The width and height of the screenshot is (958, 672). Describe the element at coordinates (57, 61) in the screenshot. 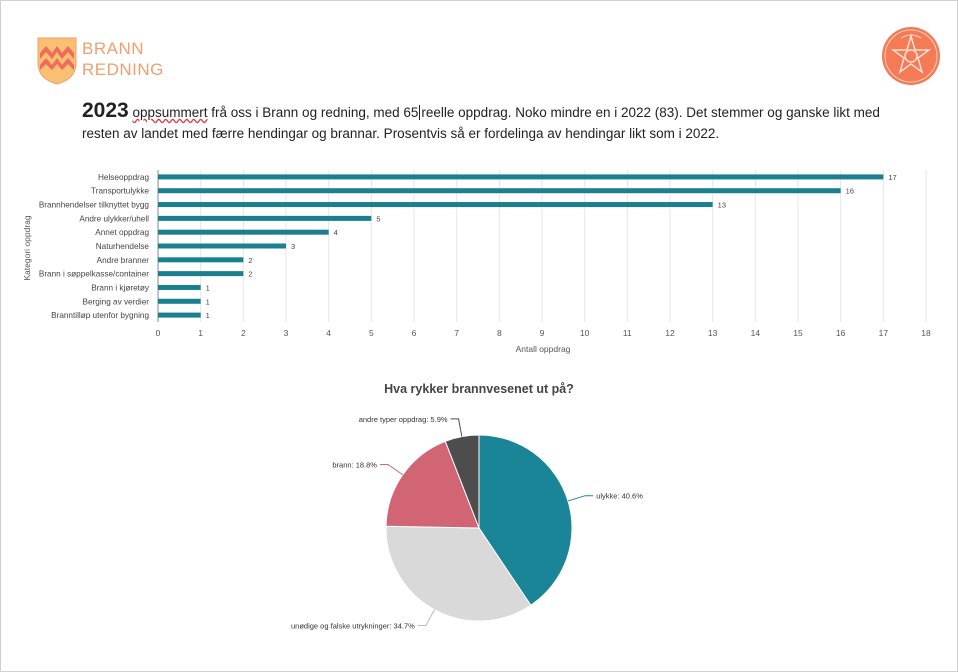

I see `kommune-shield-icon` at that location.